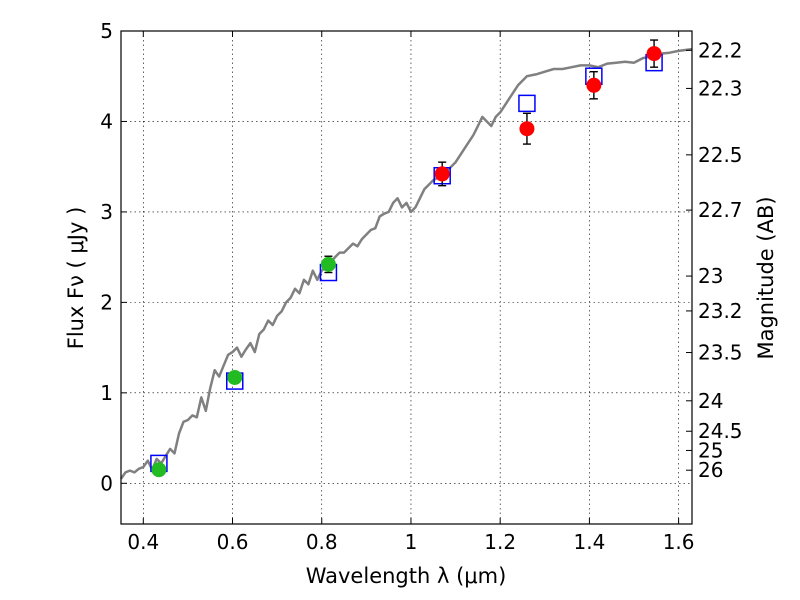 The image size is (800, 600). Describe the element at coordinates (500, 542) in the screenshot. I see `x-tick-label: 1.2` at that location.